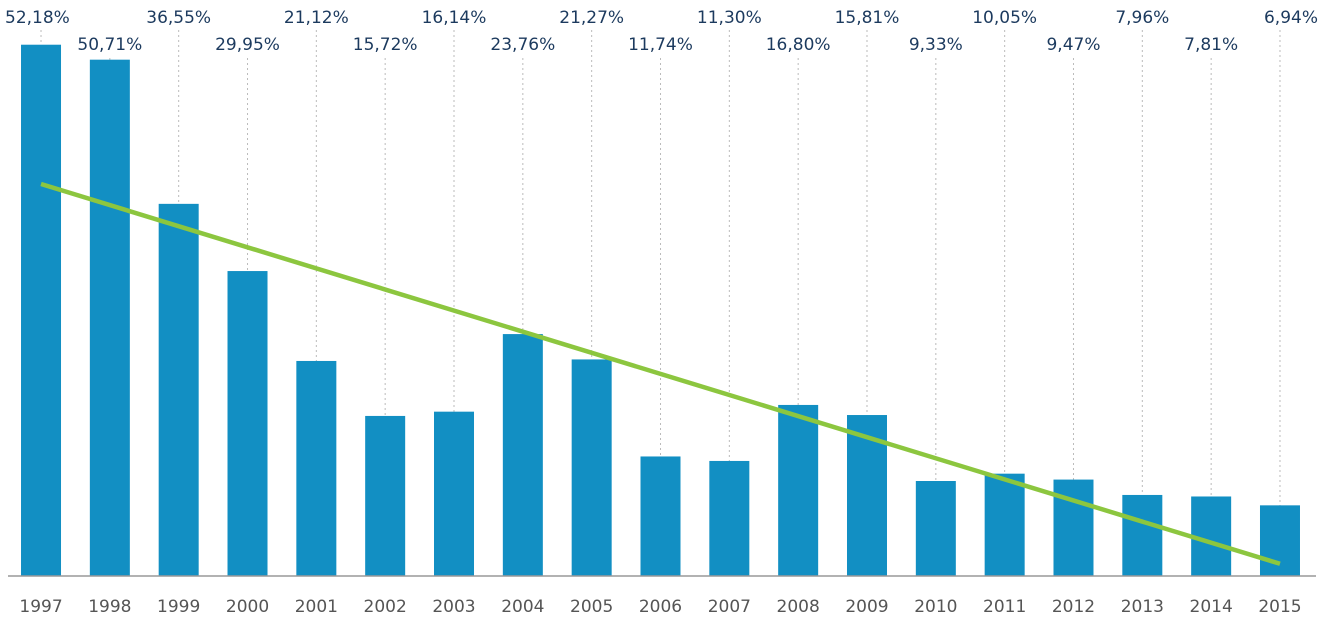 The image size is (1324, 623). What do you see at coordinates (1211, 607) in the screenshot?
I see `x-tick-label: 2014` at bounding box center [1211, 607].